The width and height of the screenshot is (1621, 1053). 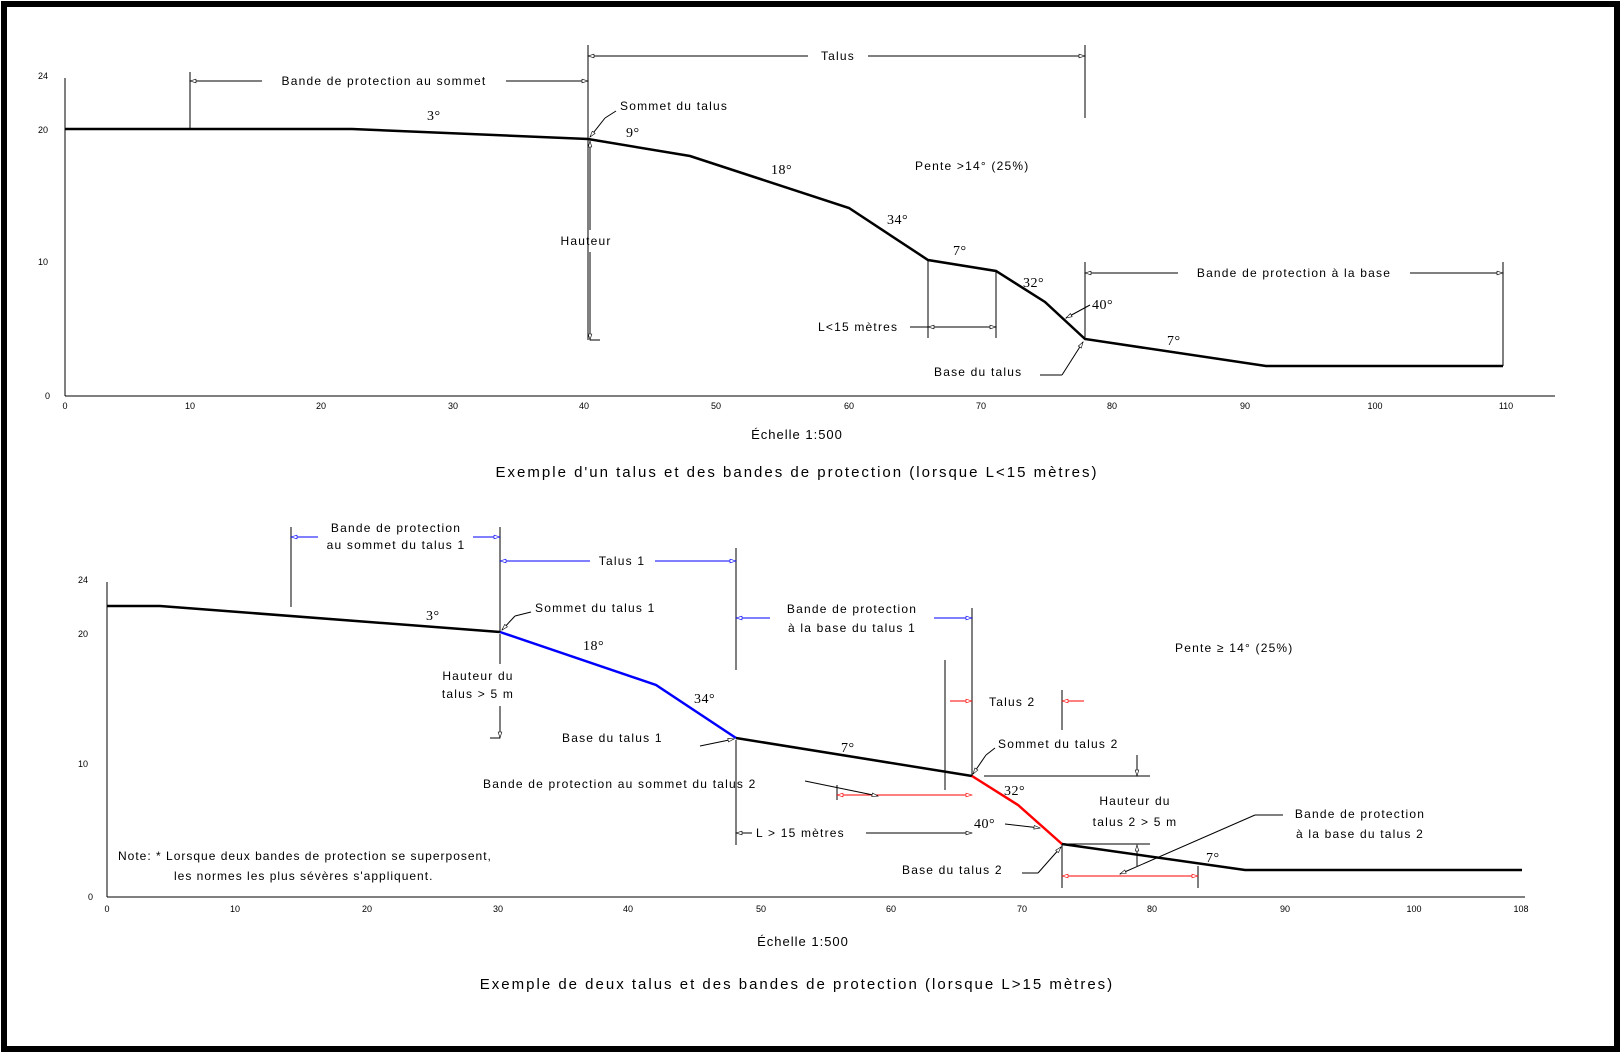 What do you see at coordinates (47, 396) in the screenshot?
I see `y-tick: 0` at bounding box center [47, 396].